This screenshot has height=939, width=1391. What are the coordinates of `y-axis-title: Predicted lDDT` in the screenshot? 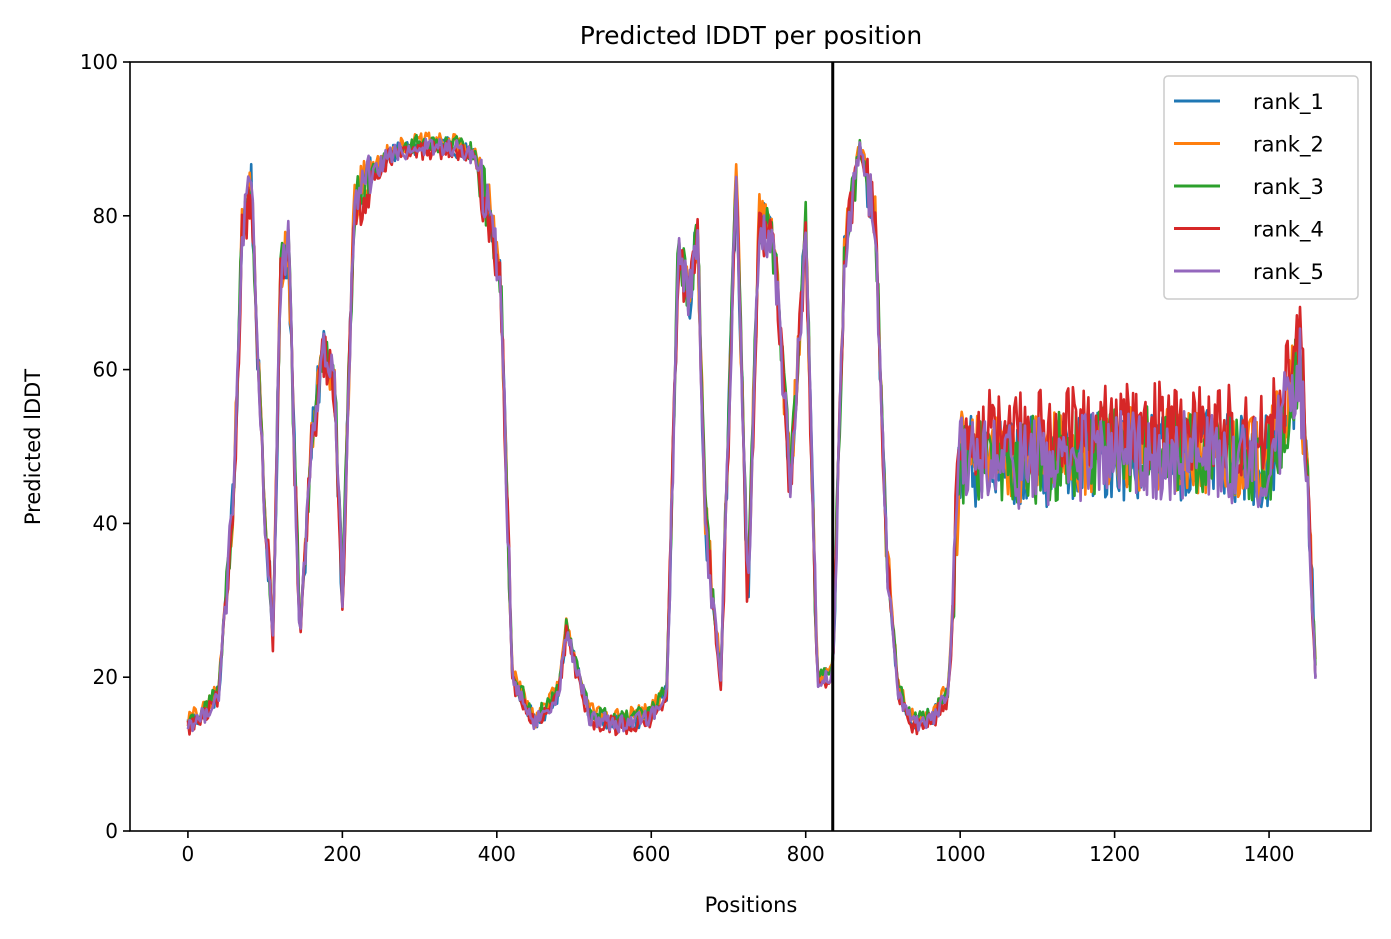 It's located at (33, 447).